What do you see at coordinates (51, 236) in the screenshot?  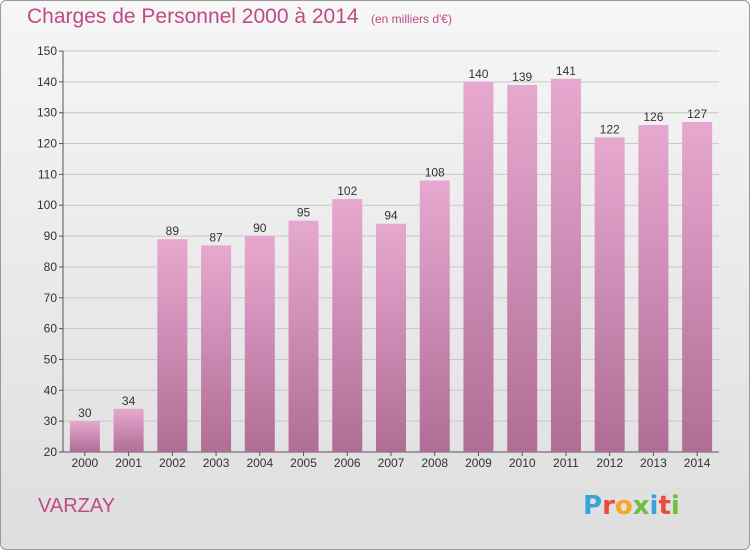 I see `y-tick-label: 90` at bounding box center [51, 236].